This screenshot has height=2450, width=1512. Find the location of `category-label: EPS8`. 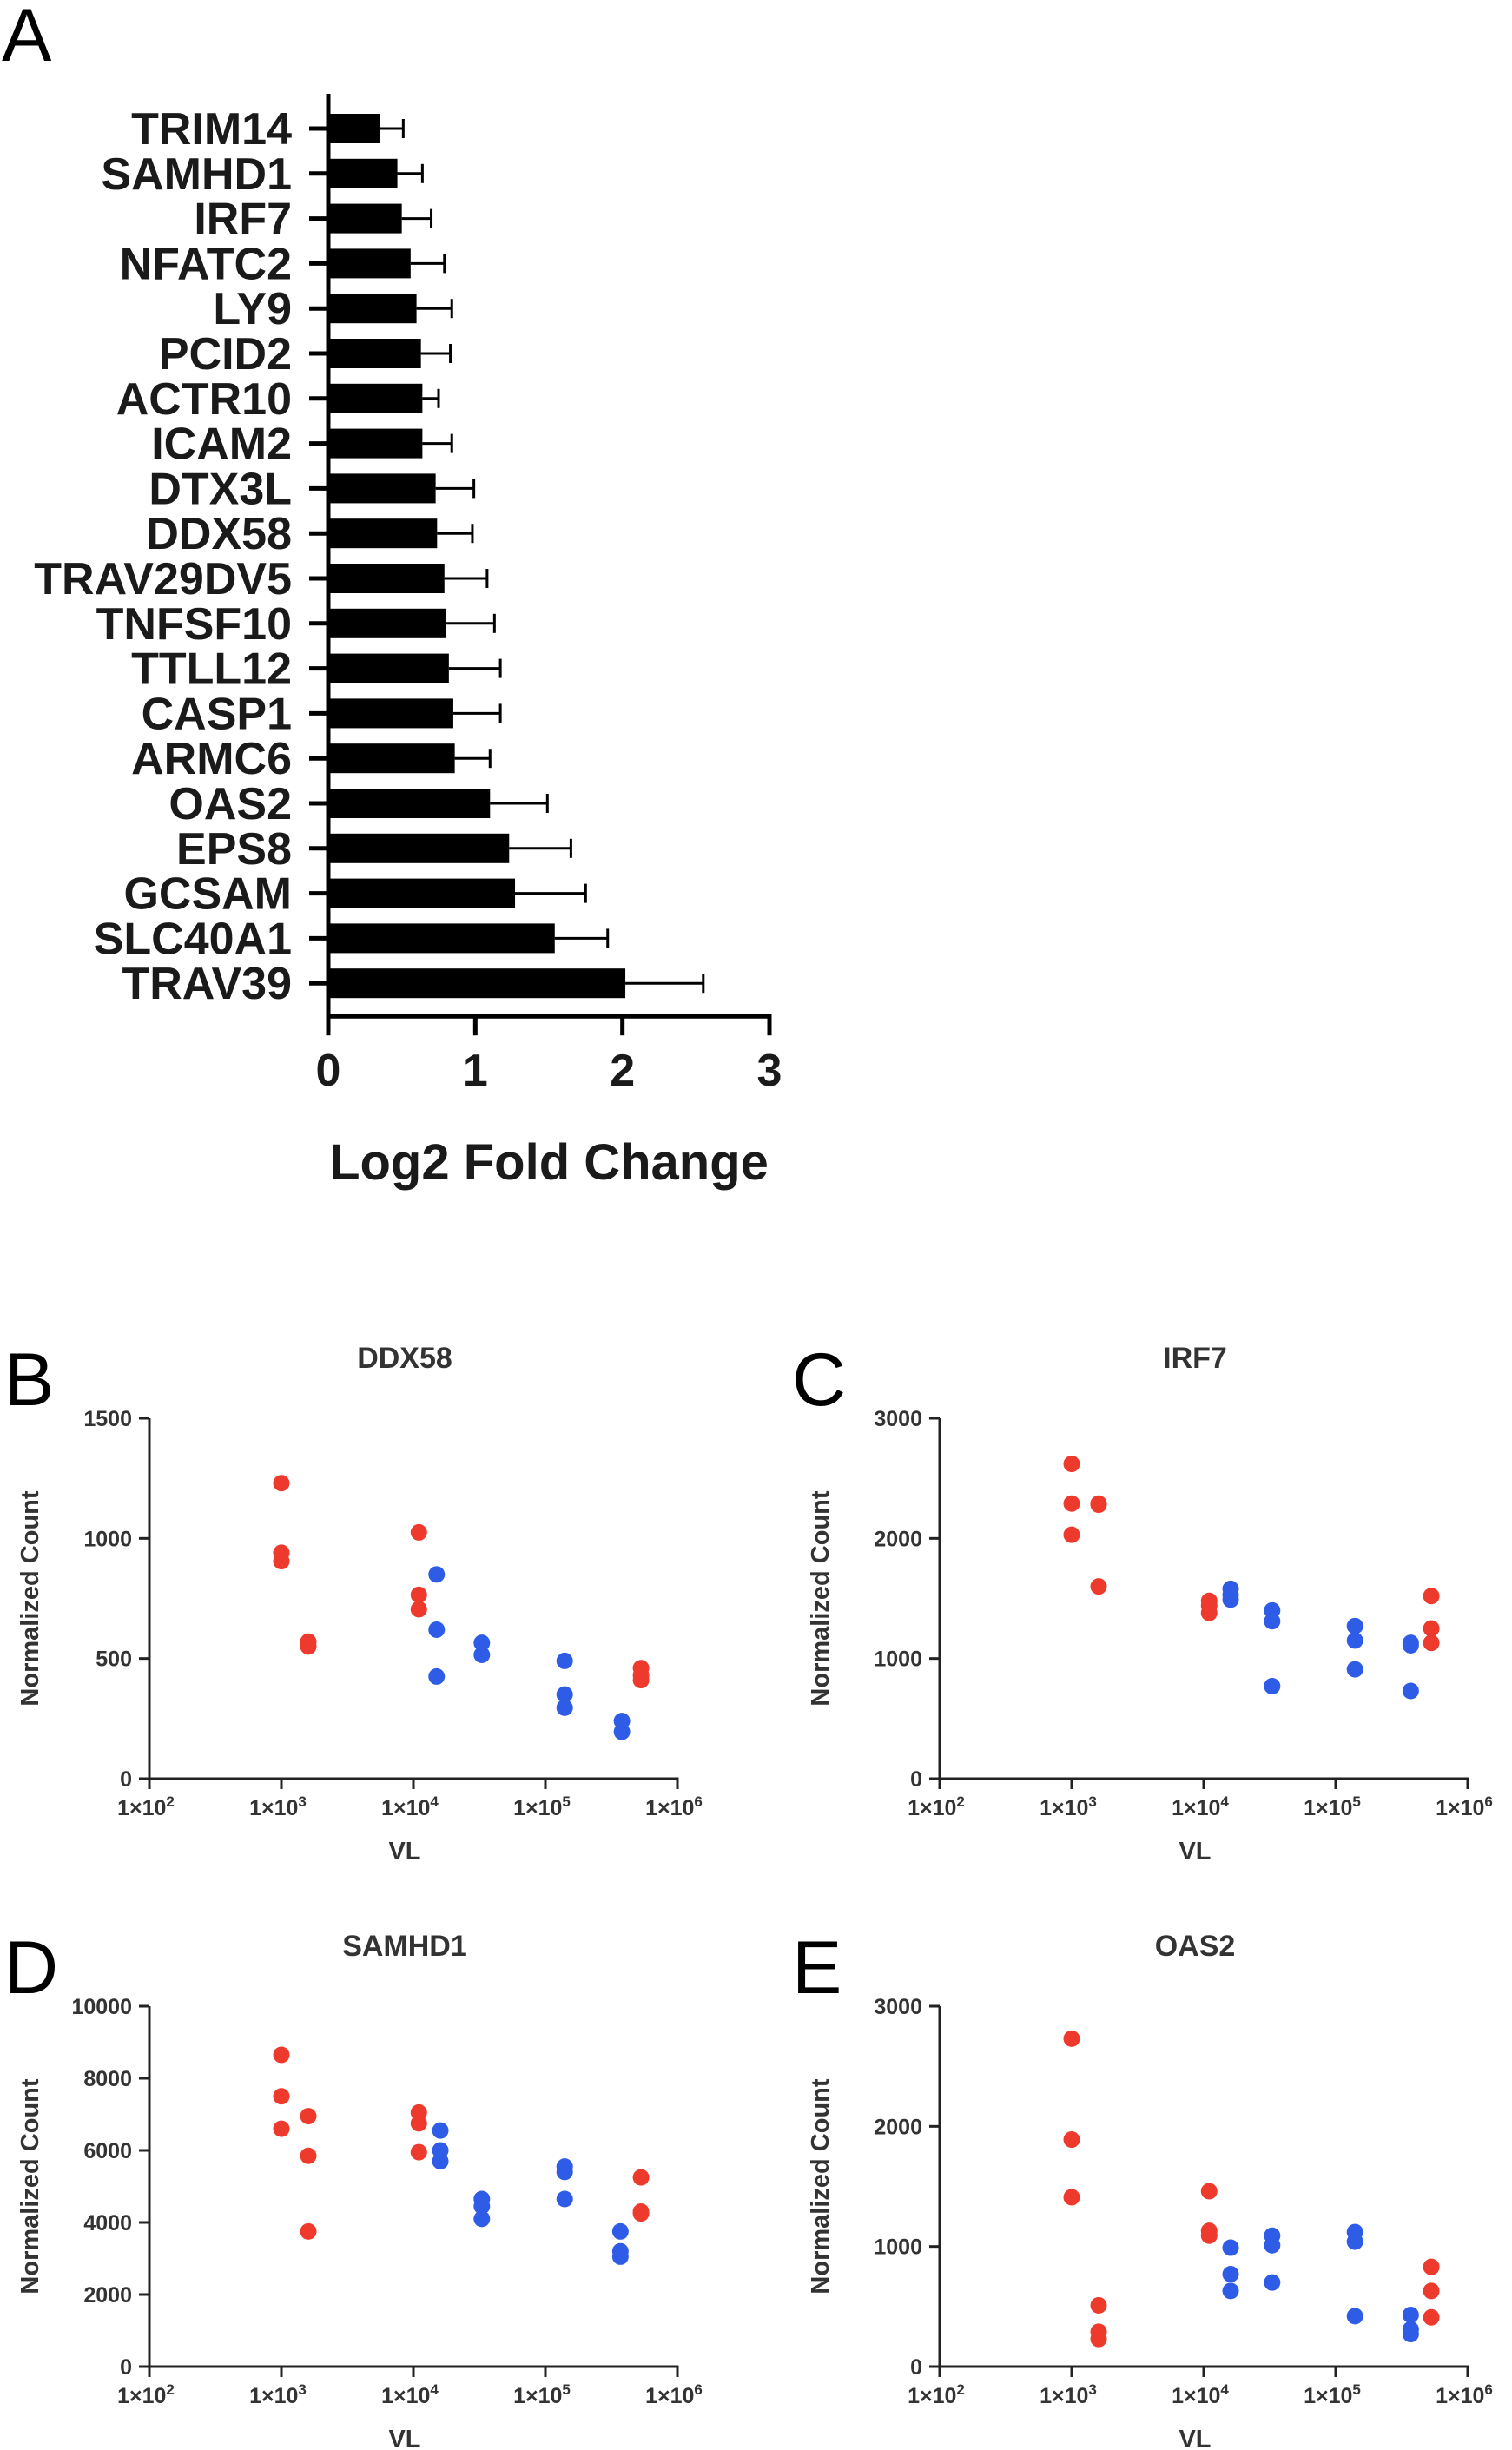

category-label: EPS8 is located at coordinates (234, 849).